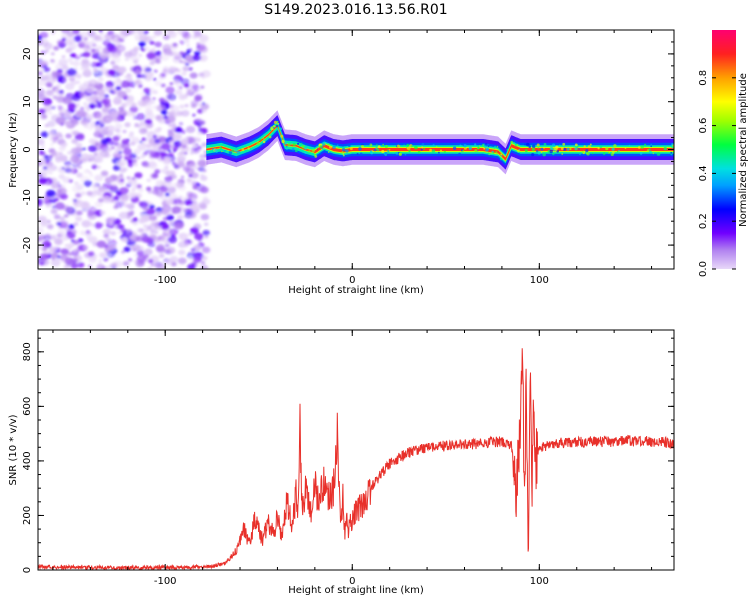  I want to click on snr-xtick-label: 0, so click(352, 581).